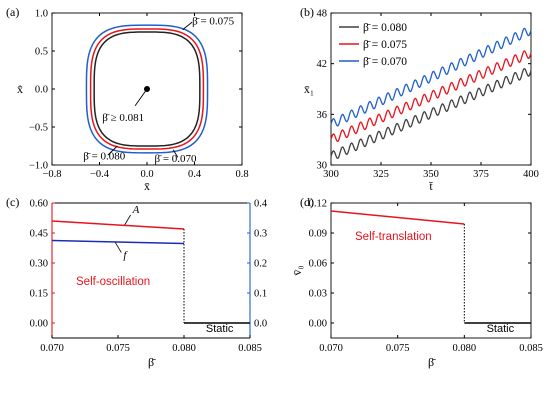 The image size is (550, 404). I want to click on regime-label: Self-oscillation, so click(113, 282).